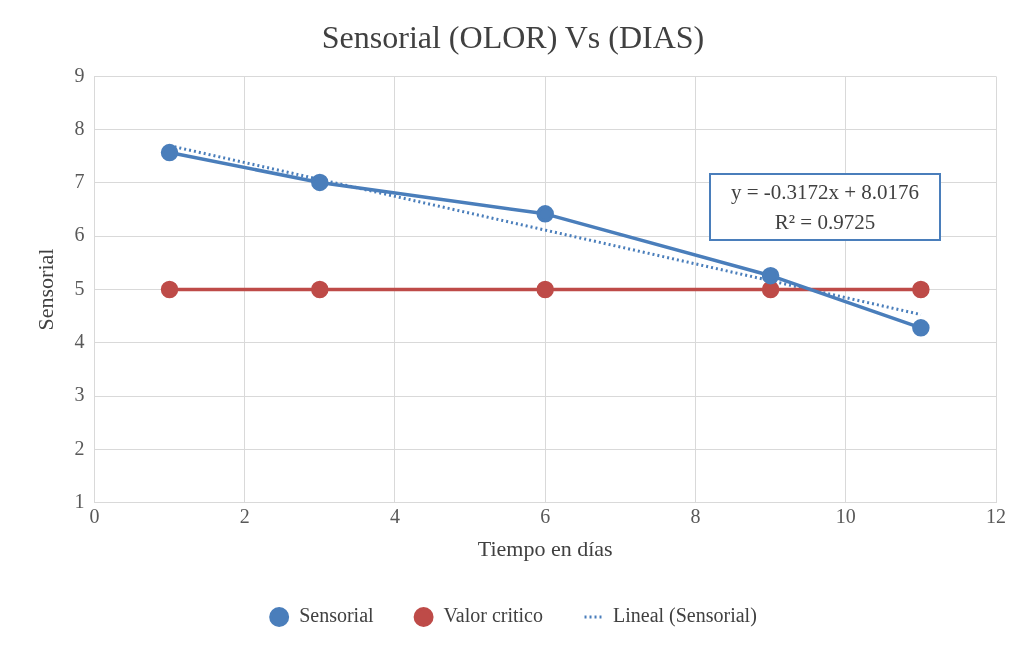 This screenshot has height=647, width=1024. What do you see at coordinates (337, 615) in the screenshot?
I see `legend-label: Sensorial` at bounding box center [337, 615].